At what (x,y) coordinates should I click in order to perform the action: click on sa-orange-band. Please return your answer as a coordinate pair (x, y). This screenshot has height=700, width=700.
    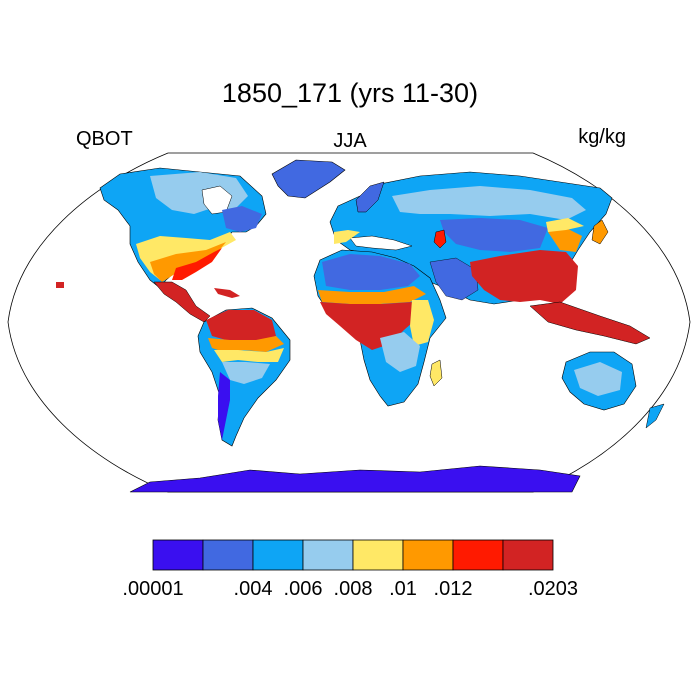
    Looking at the image, I should click on (246, 344).